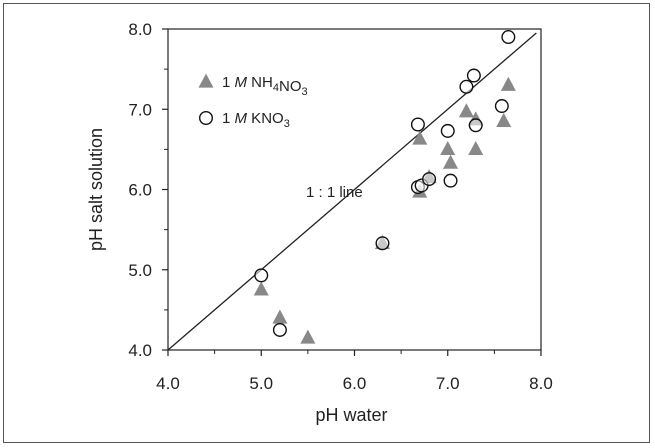 Image resolution: width=655 pixels, height=448 pixels. I want to click on legend-label-nh4no3: 1 M NH4NO3, so click(265, 86).